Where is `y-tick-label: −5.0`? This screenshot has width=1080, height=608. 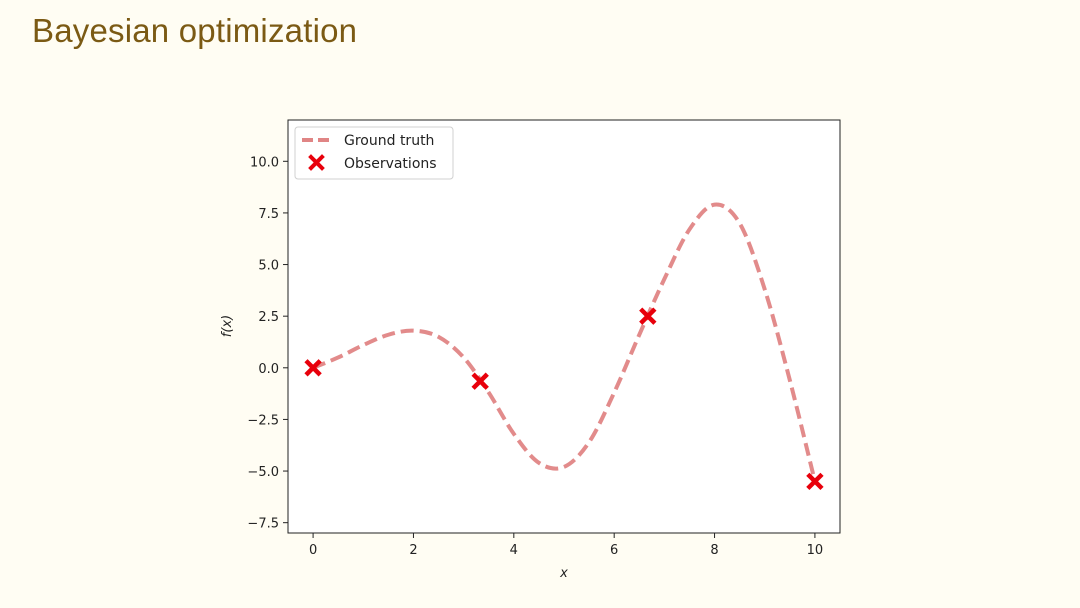
y-tick-label: −5.0 is located at coordinates (263, 472).